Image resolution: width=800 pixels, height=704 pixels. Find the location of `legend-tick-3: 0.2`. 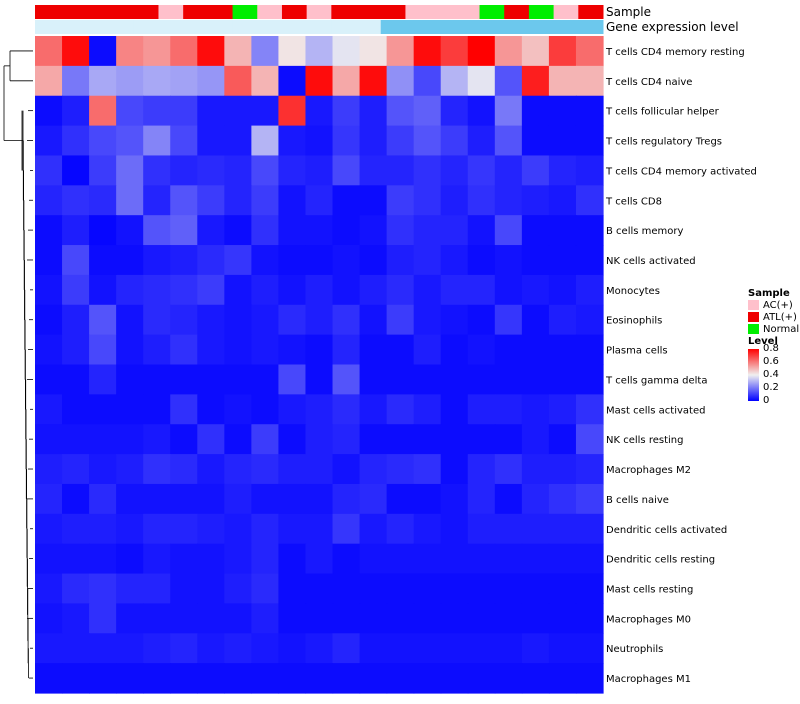

legend-tick-3: 0.2 is located at coordinates (771, 387).